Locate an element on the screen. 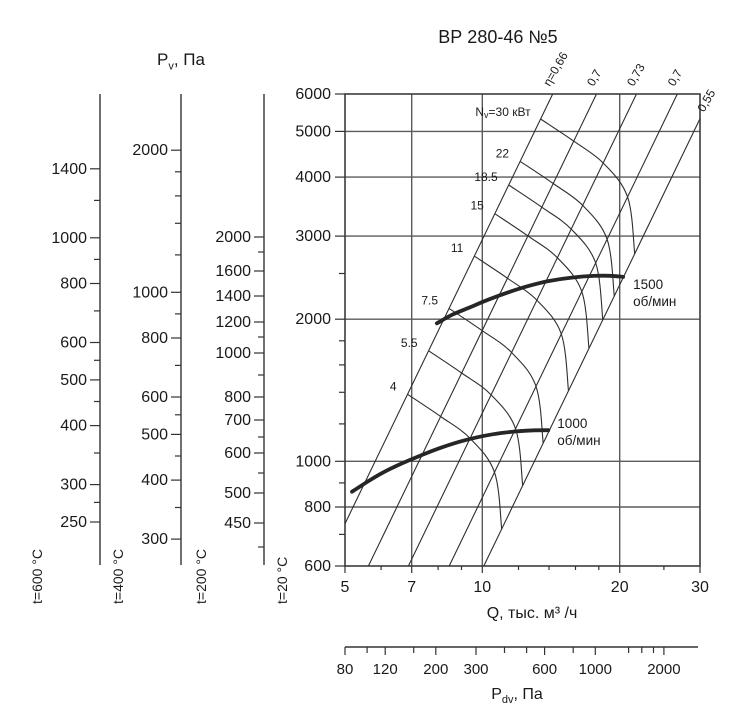 This screenshot has height=728, width=740. pdv-axis-label: Pdv, Па is located at coordinates (517, 696).